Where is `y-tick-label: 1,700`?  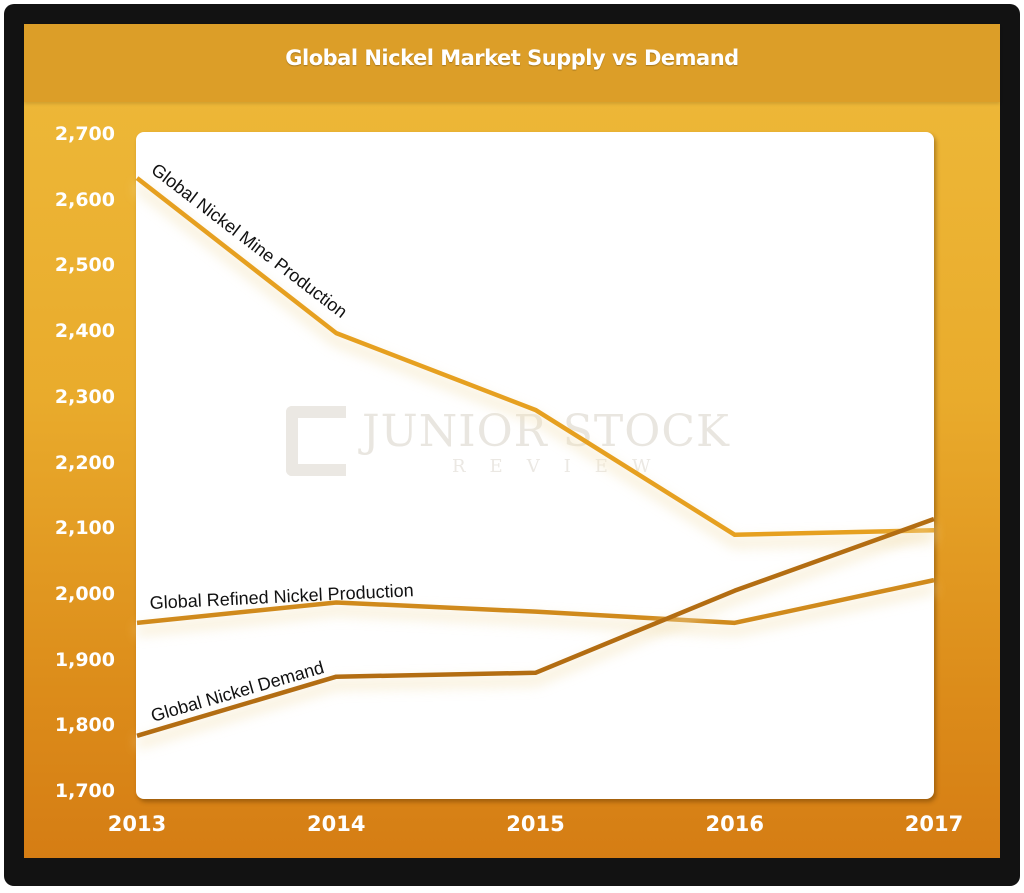 y-tick-label: 1,700 is located at coordinates (84, 791).